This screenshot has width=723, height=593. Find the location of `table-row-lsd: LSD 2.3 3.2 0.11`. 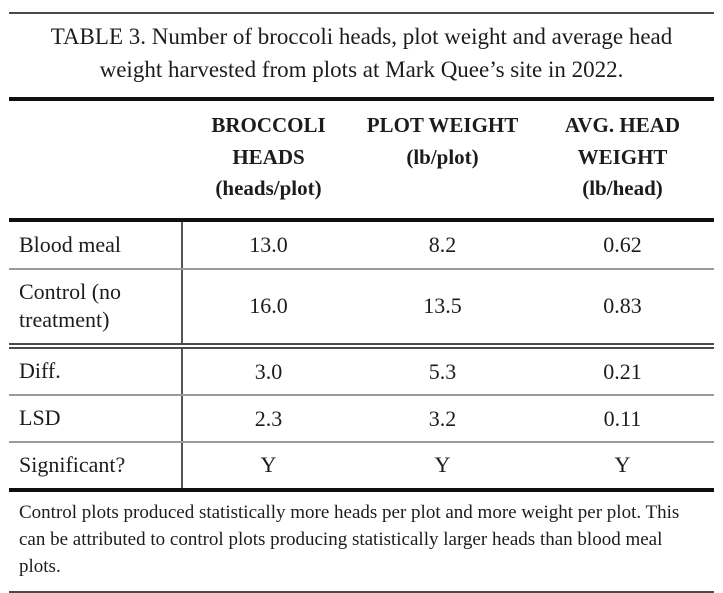

table-row-lsd: LSD 2.3 3.2 0.11 is located at coordinates (361, 419).